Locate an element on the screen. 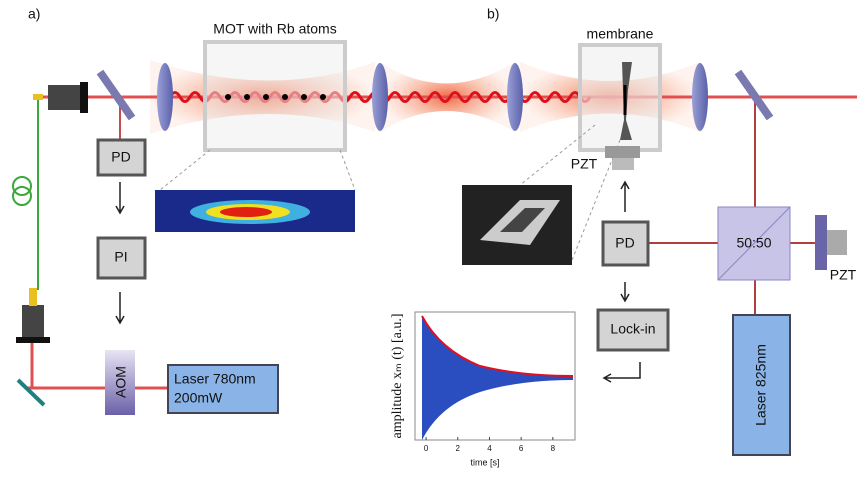  panel-label: a) is located at coordinates (34, 14).